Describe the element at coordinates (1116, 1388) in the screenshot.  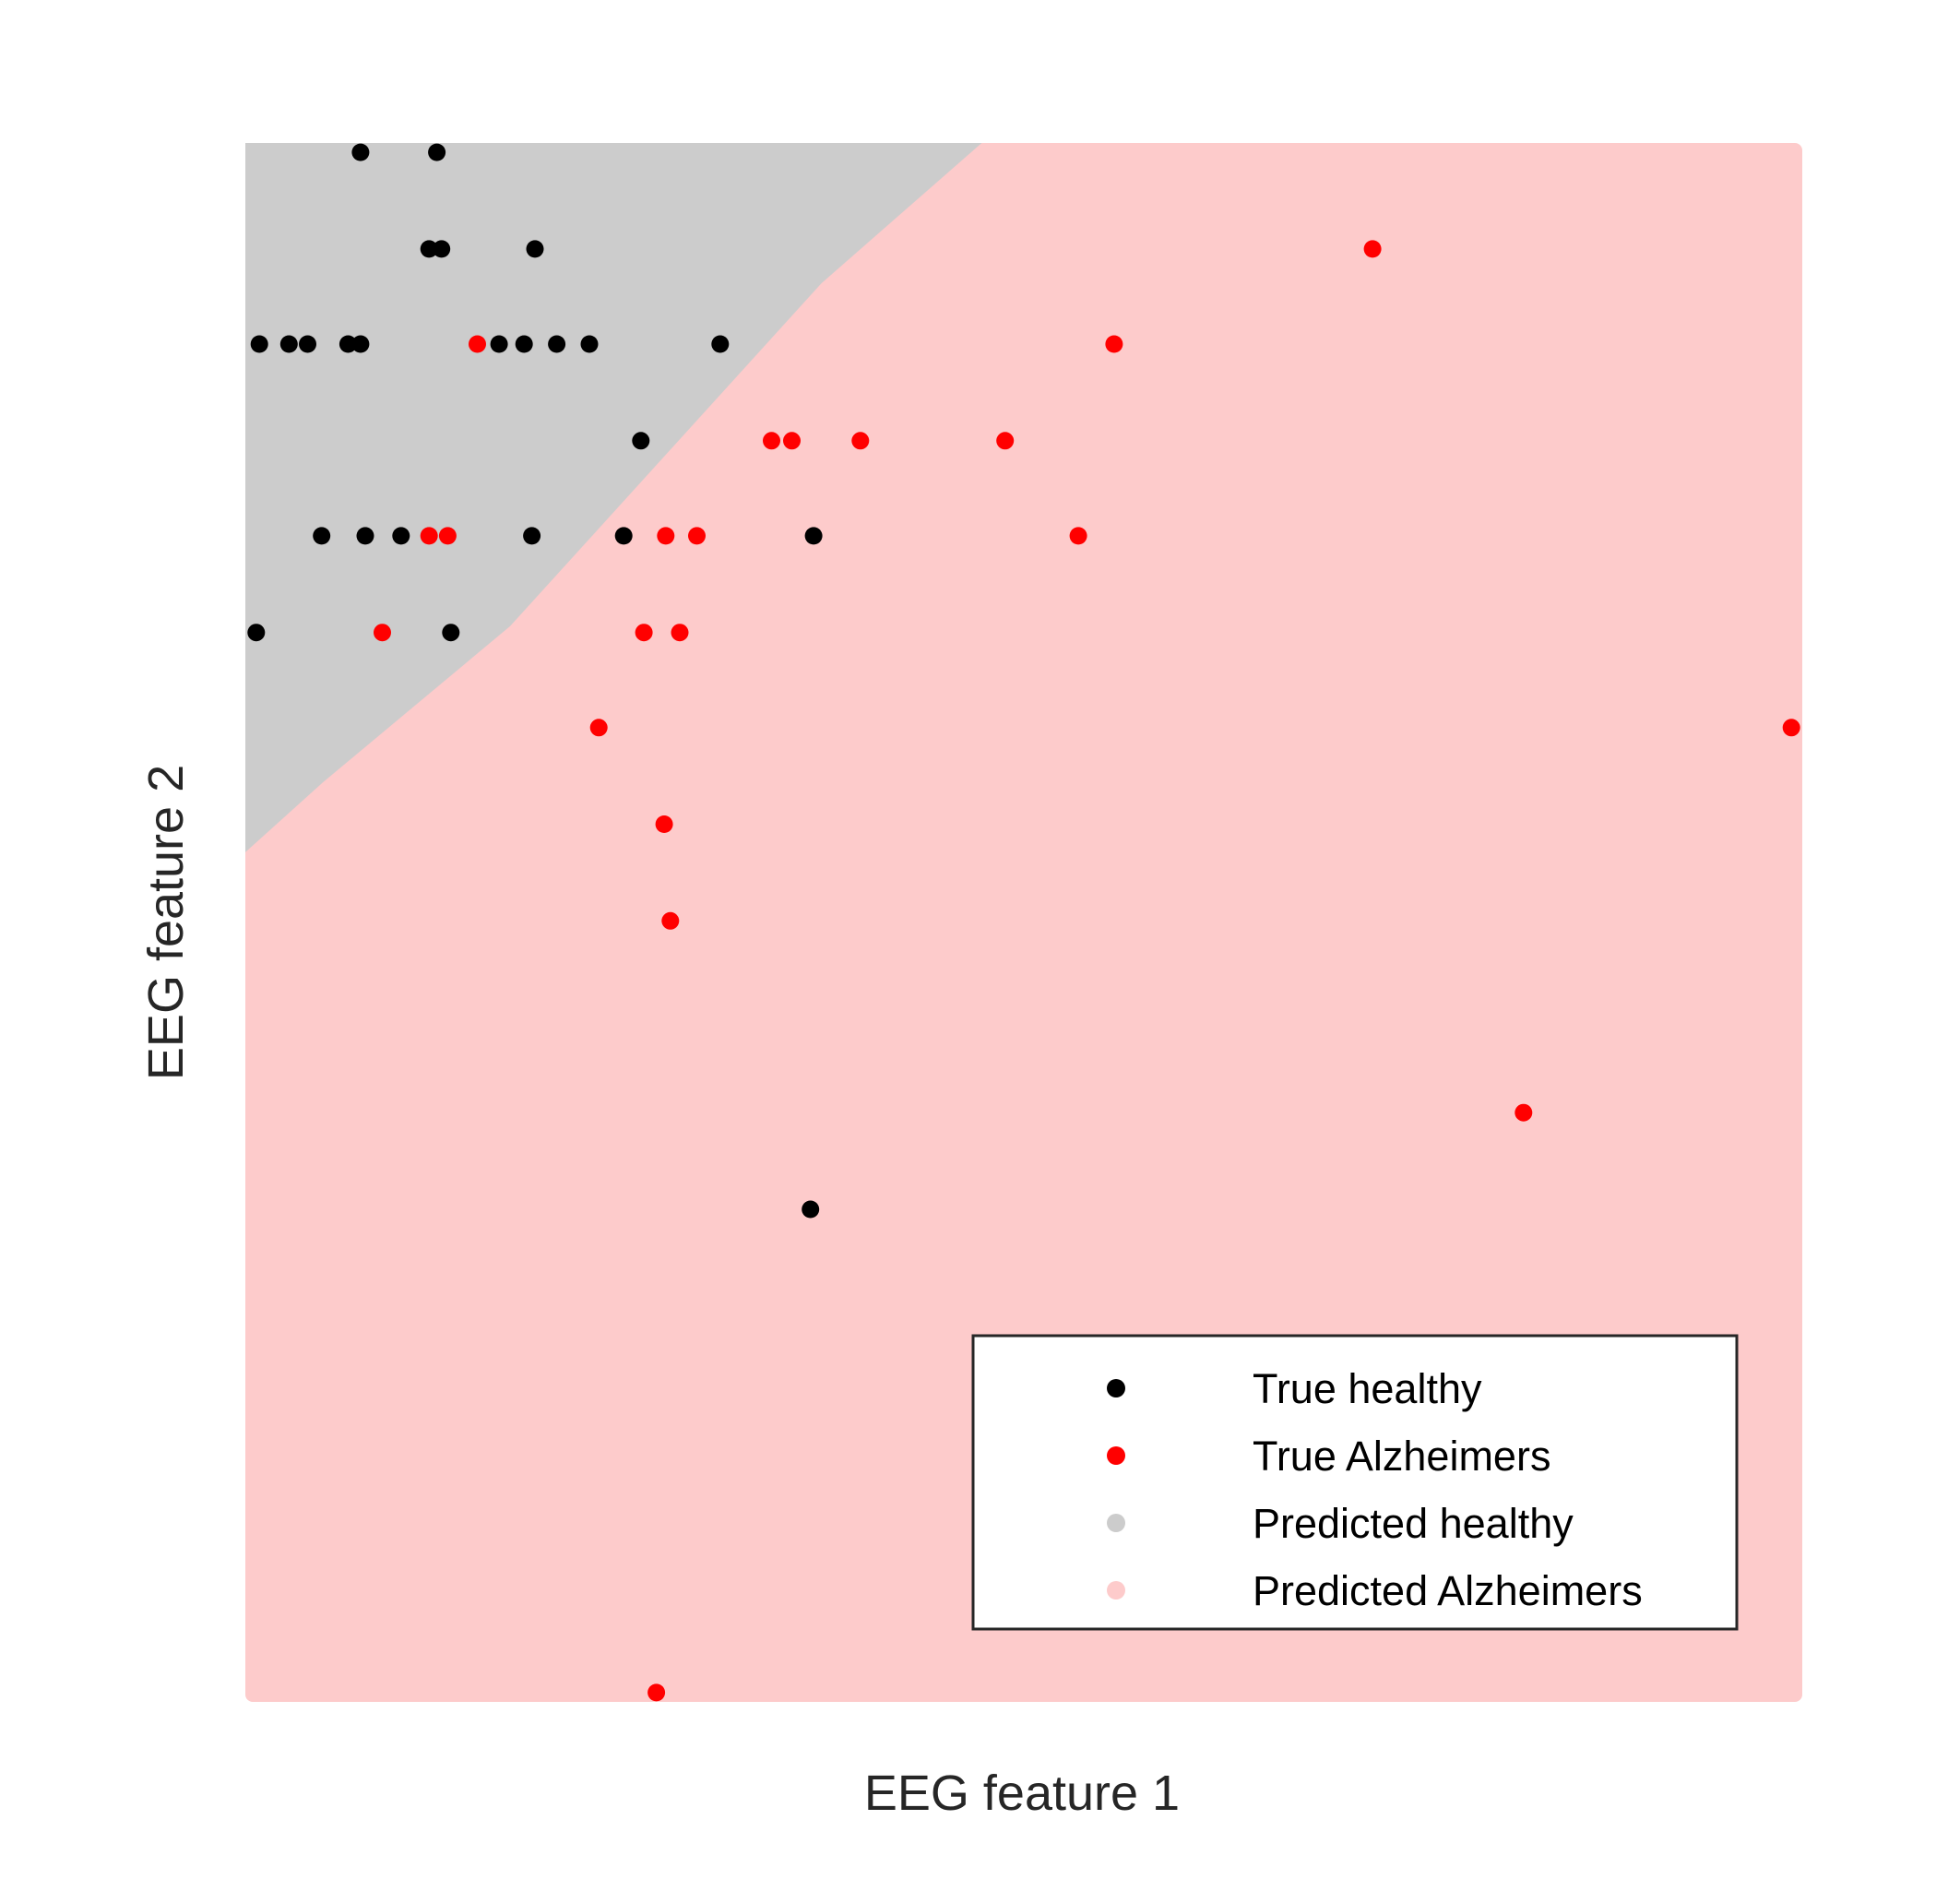
I see `legend-marker-true-healthy` at that location.